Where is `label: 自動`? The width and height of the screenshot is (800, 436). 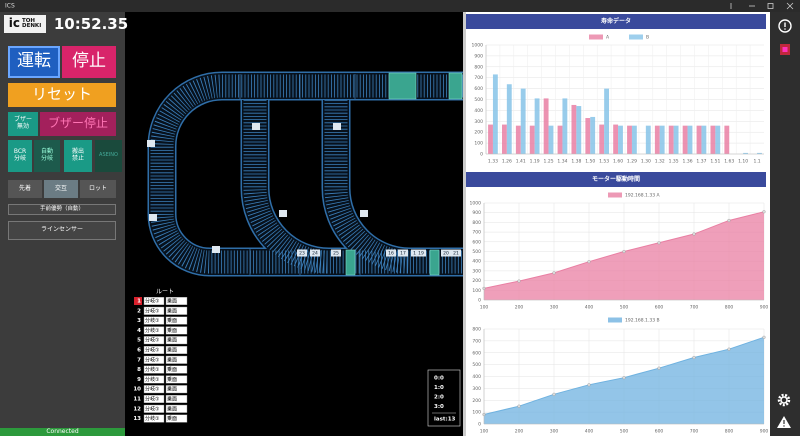 label: 自動 is located at coordinates (46, 152).